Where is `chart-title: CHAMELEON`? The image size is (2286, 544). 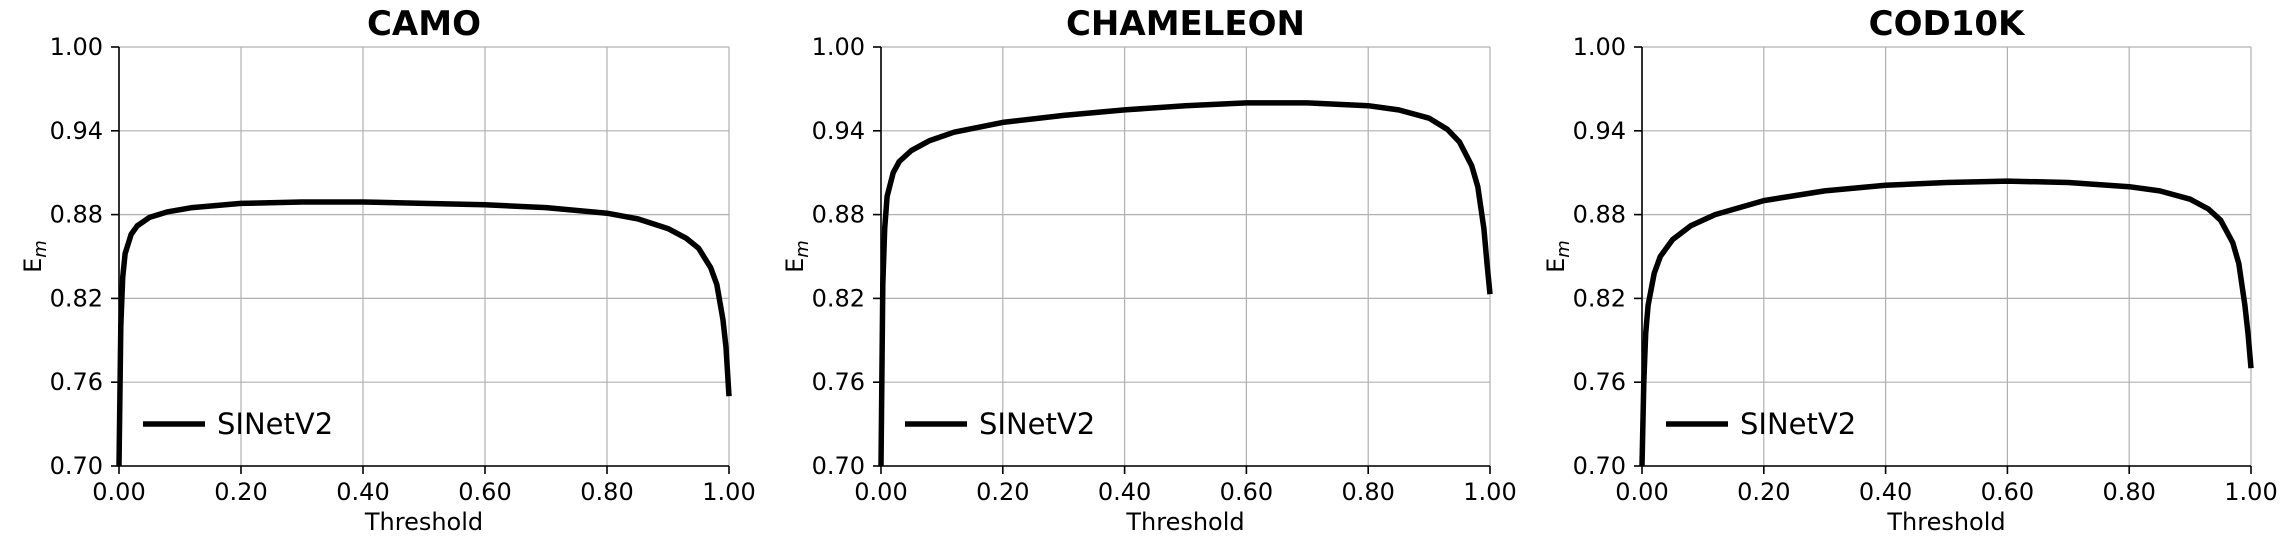 chart-title: CHAMELEON is located at coordinates (1185, 24).